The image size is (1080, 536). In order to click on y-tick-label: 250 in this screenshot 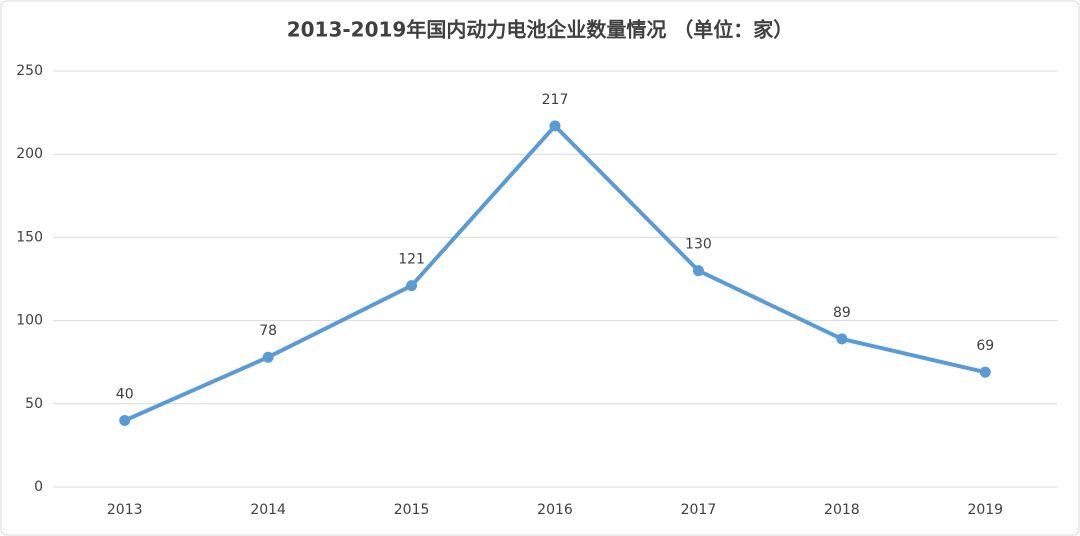, I will do `click(29, 71)`.